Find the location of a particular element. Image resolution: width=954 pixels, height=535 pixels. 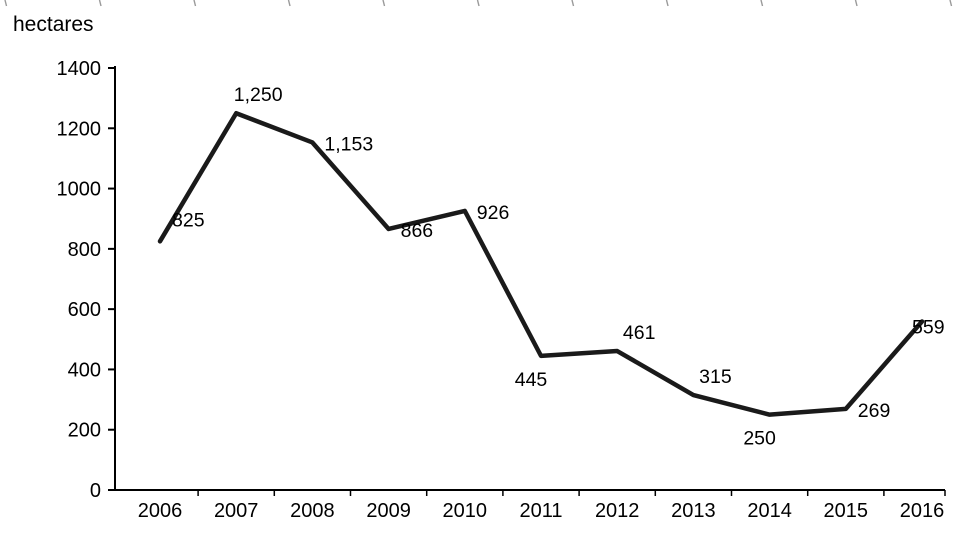

y-axis-title: hectares is located at coordinates (53, 24).